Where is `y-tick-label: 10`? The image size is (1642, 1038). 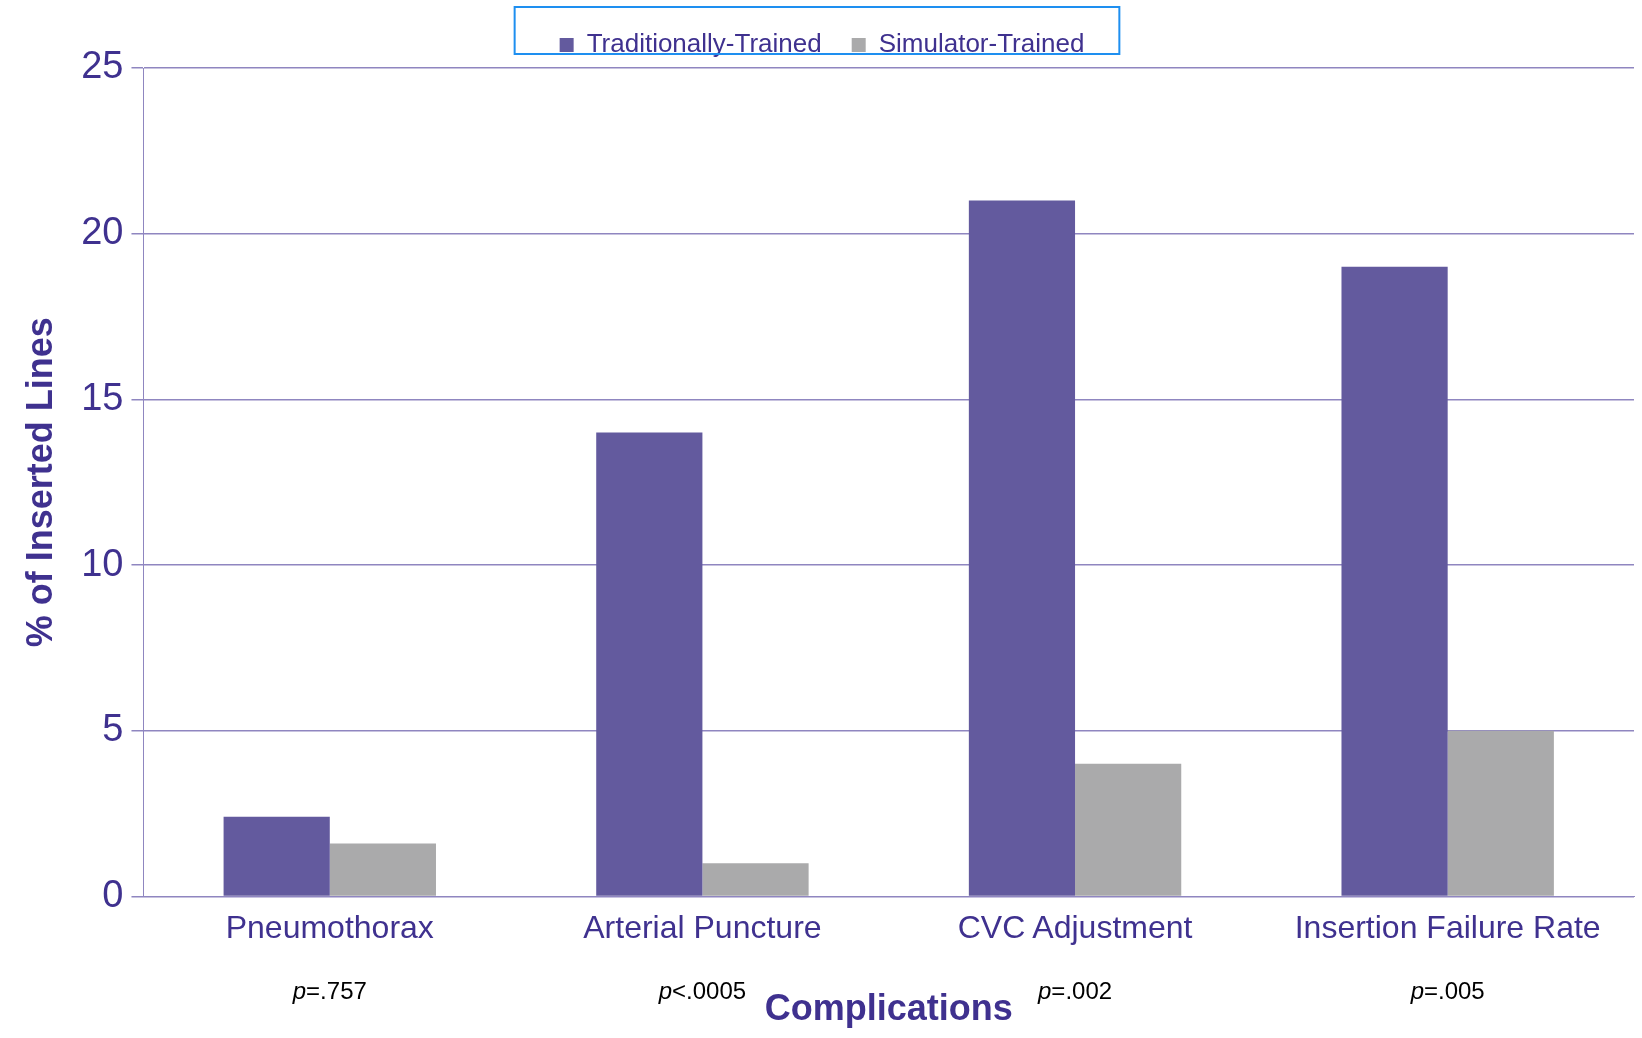
y-tick-label: 10 is located at coordinates (102, 562).